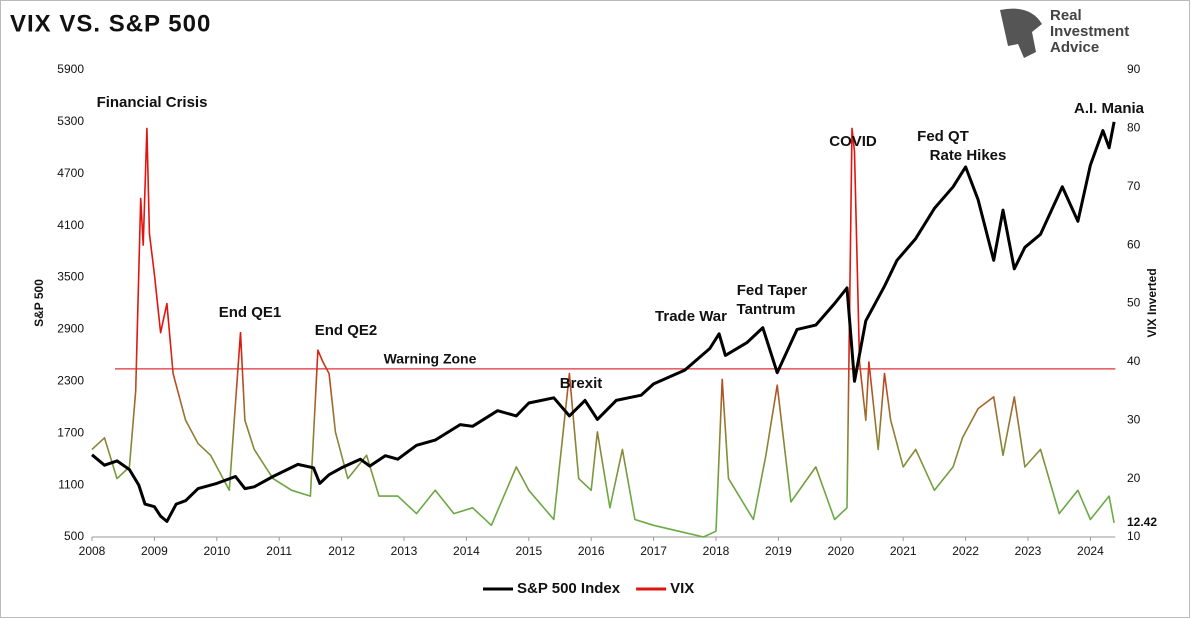 The height and width of the screenshot is (619, 1191). I want to click on logo-text: Real, so click(1066, 15).